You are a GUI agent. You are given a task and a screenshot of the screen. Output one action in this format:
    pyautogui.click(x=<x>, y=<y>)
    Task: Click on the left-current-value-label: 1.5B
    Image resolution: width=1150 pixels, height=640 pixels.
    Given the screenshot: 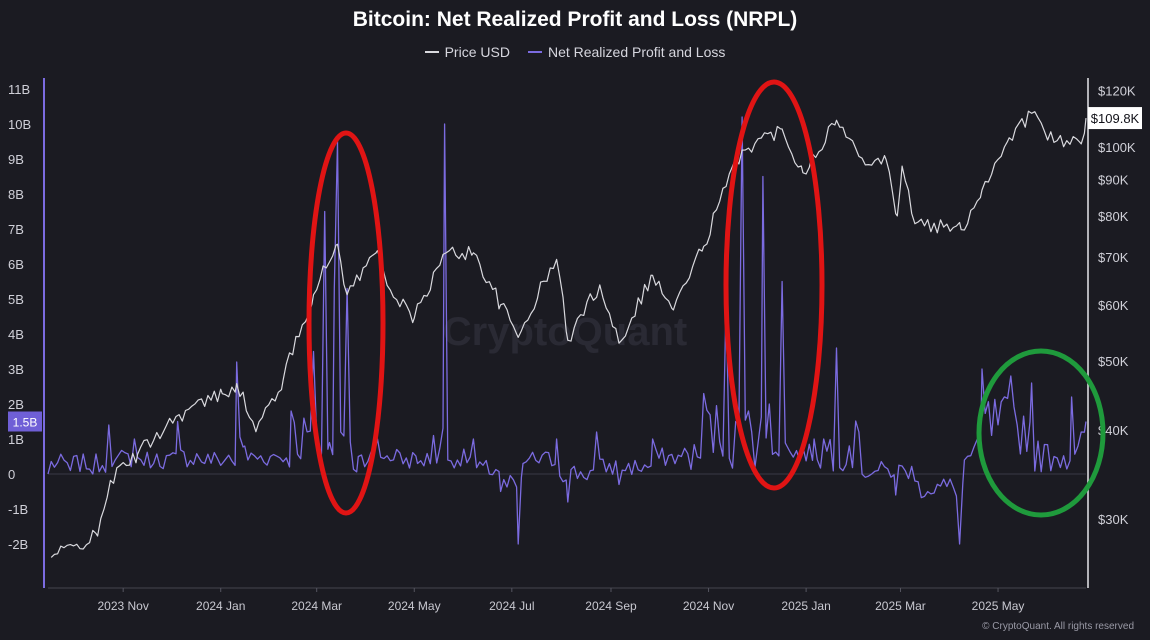 What is the action you would take?
    pyautogui.click(x=25, y=423)
    